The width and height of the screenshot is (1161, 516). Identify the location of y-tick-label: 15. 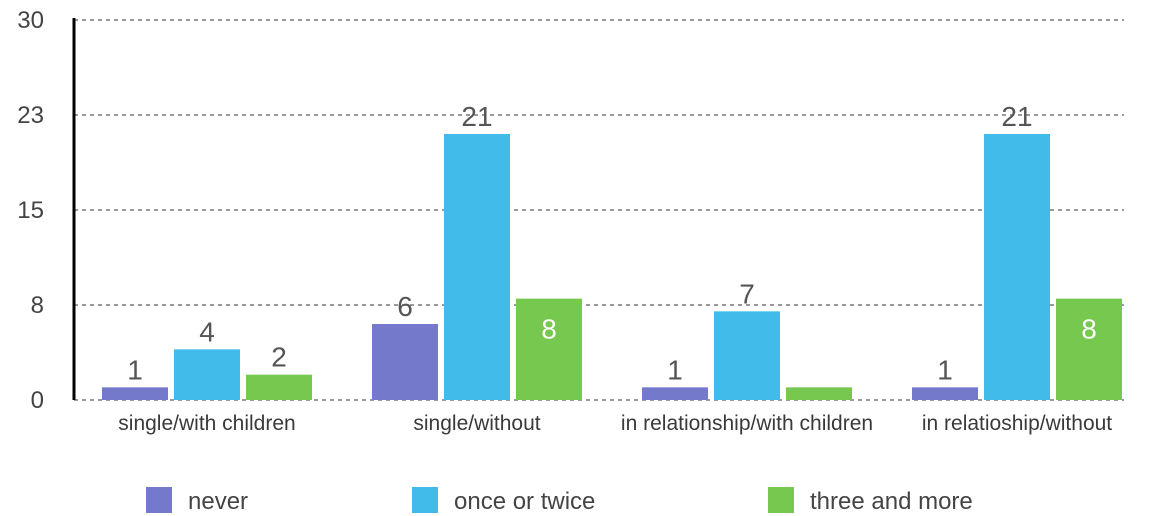
(30, 210).